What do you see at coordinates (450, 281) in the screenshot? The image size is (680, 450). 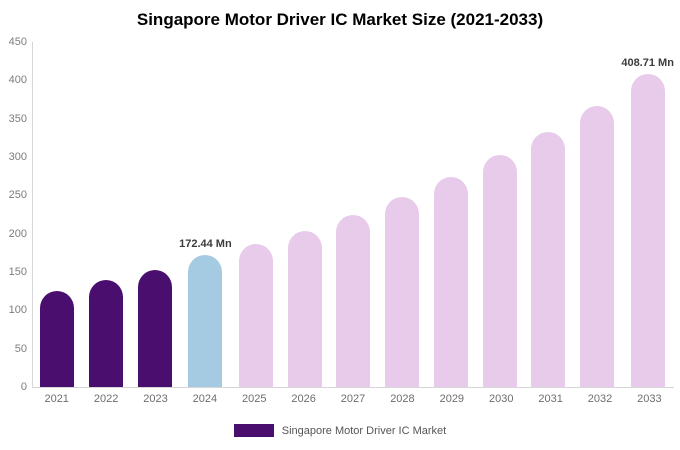 I see `bar-2029` at bounding box center [450, 281].